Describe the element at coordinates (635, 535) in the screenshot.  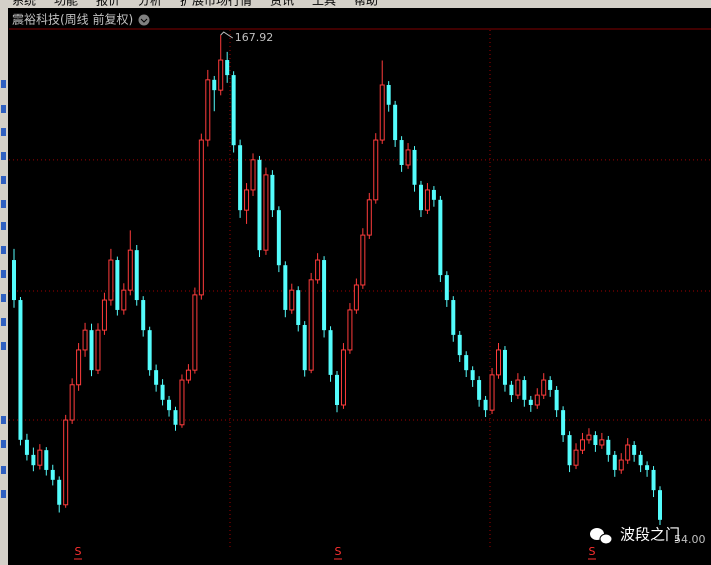
I see `watermark: 波段之门` at that location.